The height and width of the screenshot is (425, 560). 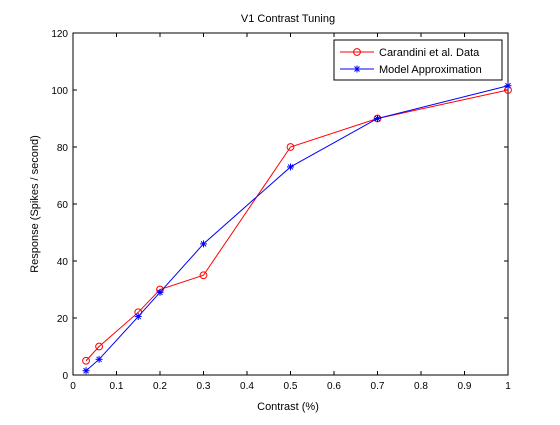 What do you see at coordinates (334, 386) in the screenshot?
I see `x-tick-label: 0.6` at bounding box center [334, 386].